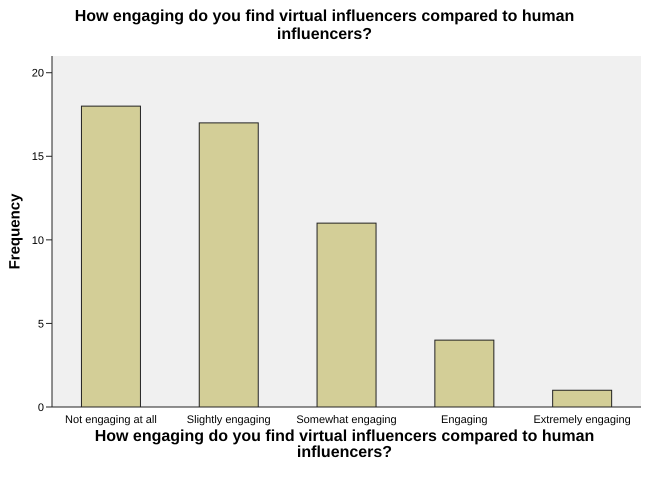  What do you see at coordinates (324, 26) in the screenshot?
I see `chart-title: How engaging do you find virtual influencers compared to human influencers?` at bounding box center [324, 26].